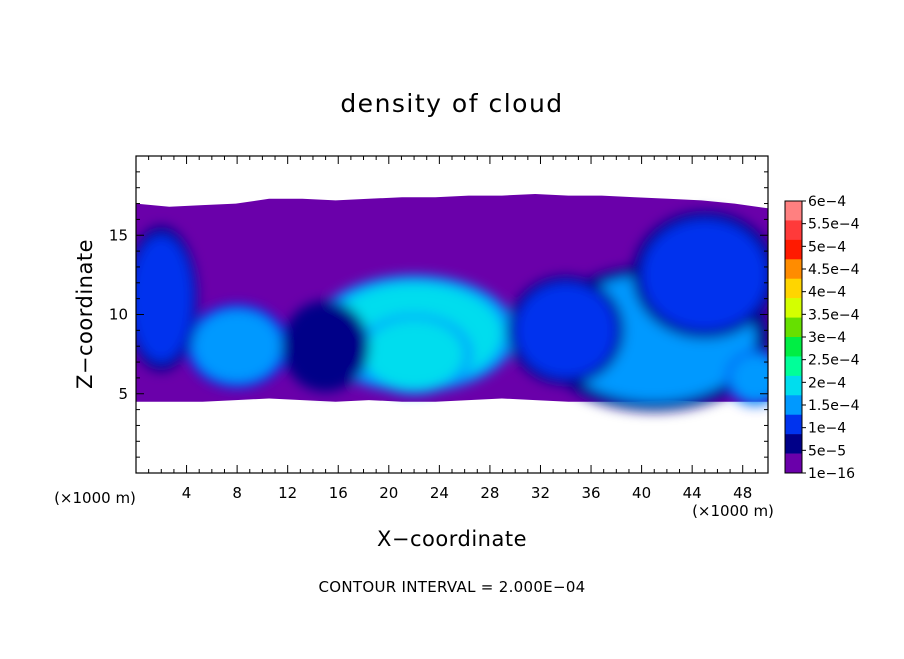 This screenshot has width=904, height=659. What do you see at coordinates (118, 235) in the screenshot?
I see `y-tick-label: 15` at bounding box center [118, 235].